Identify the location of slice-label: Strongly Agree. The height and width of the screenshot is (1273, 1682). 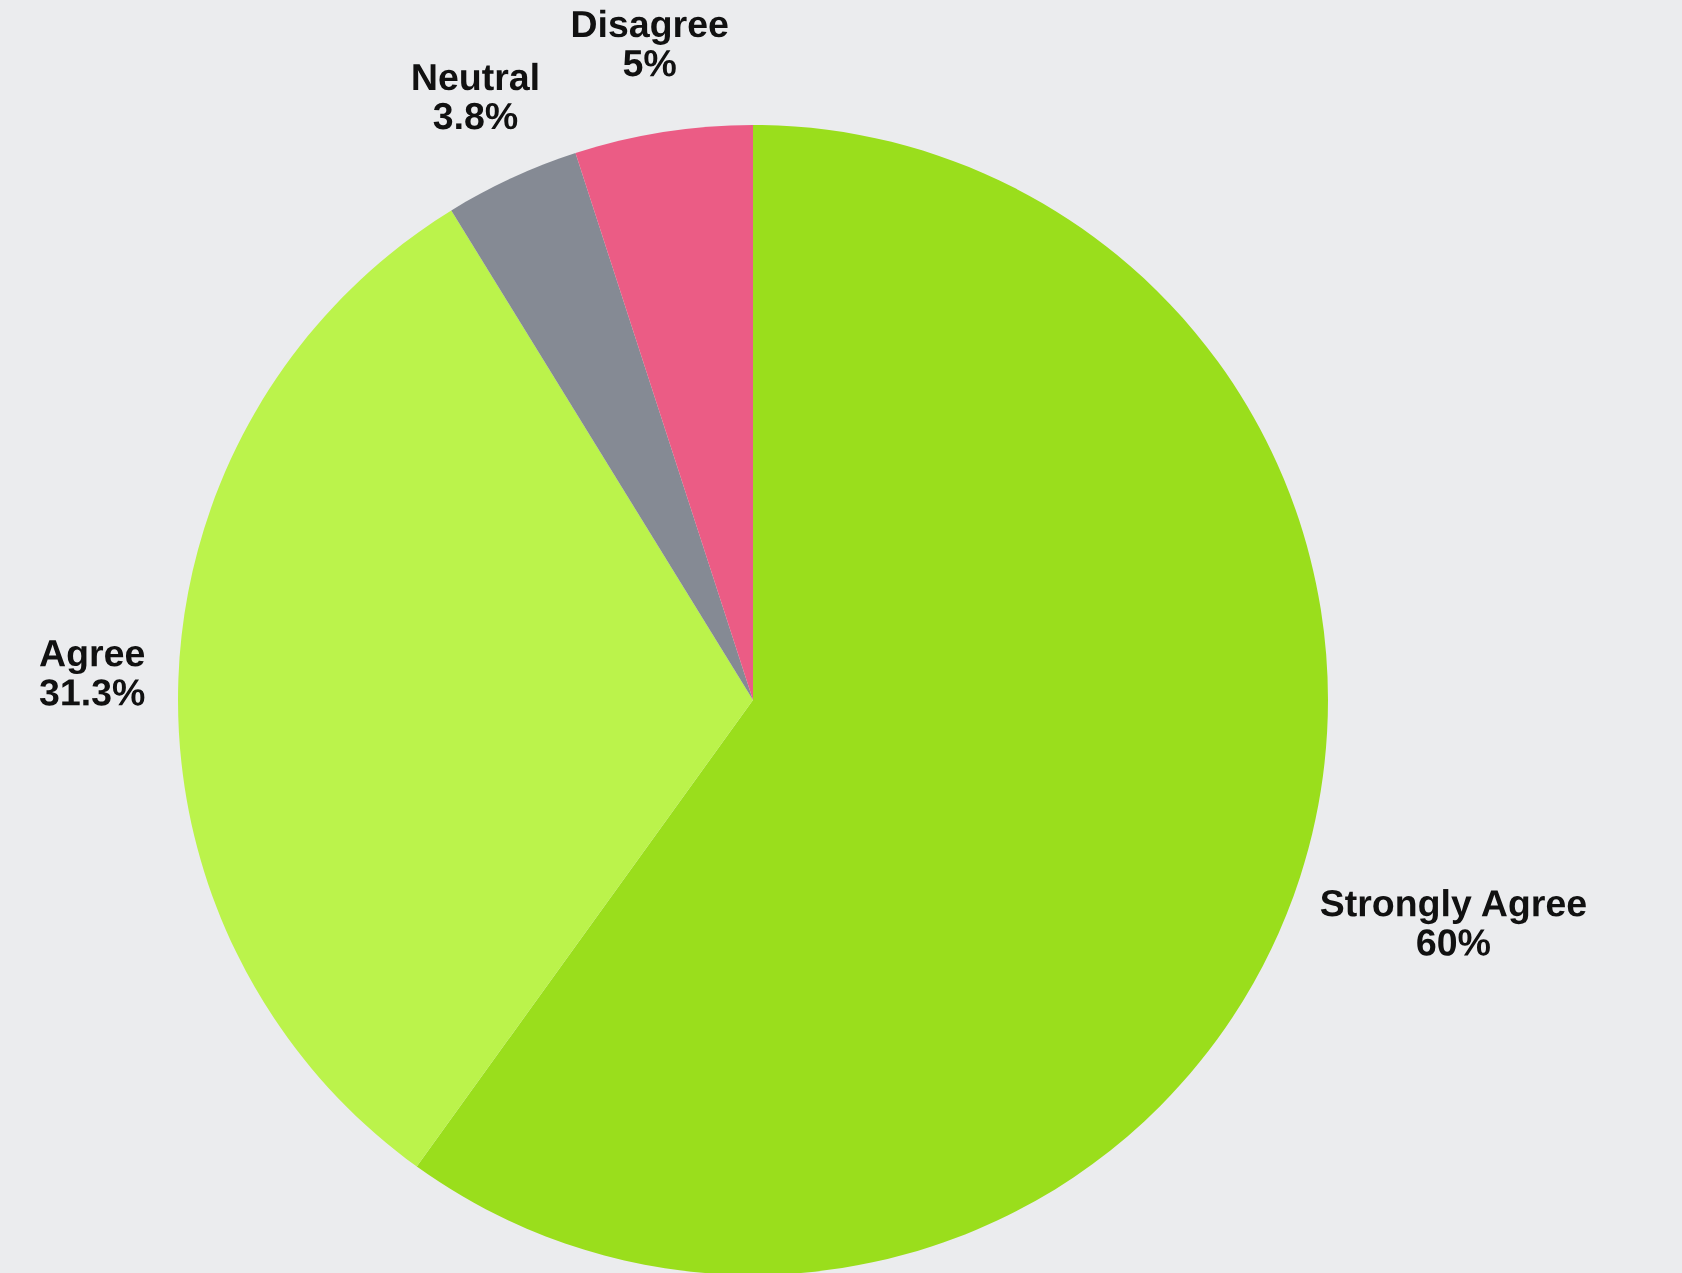
(1453, 907).